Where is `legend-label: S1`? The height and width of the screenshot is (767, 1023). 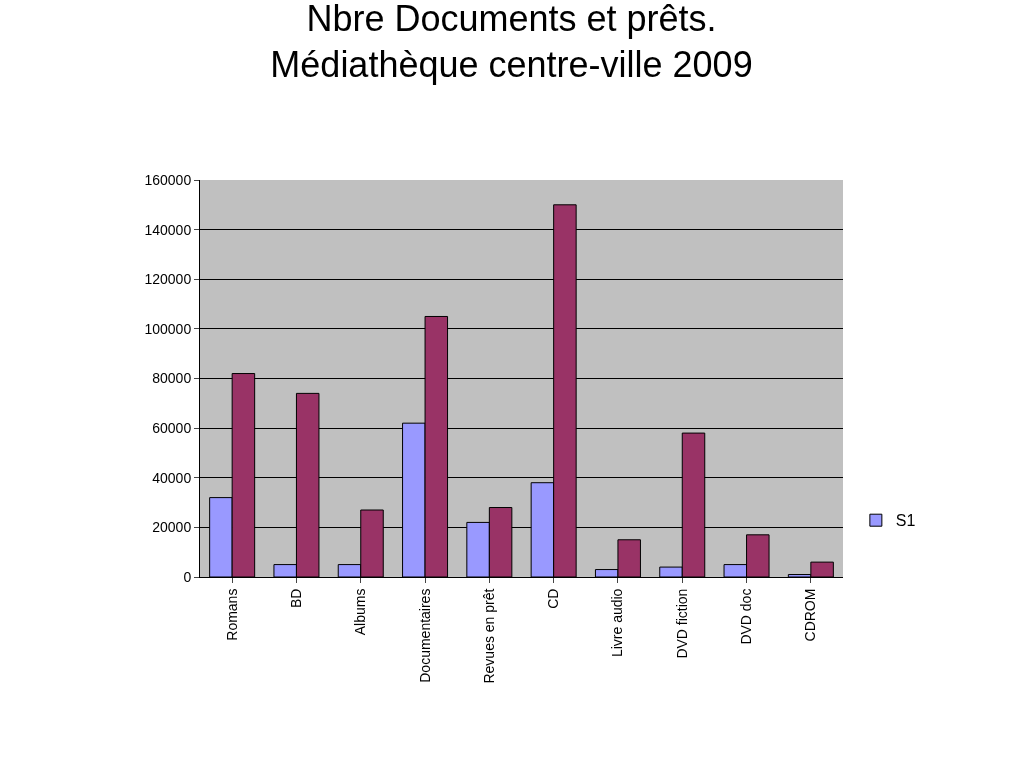
legend-label: S1 is located at coordinates (905, 521).